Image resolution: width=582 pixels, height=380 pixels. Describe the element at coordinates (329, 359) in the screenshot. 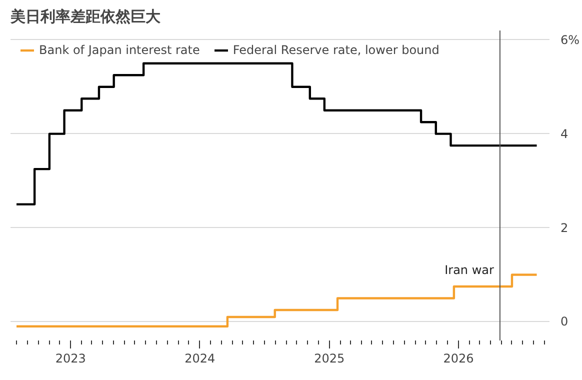

I see `x-tick-label: 2025` at that location.